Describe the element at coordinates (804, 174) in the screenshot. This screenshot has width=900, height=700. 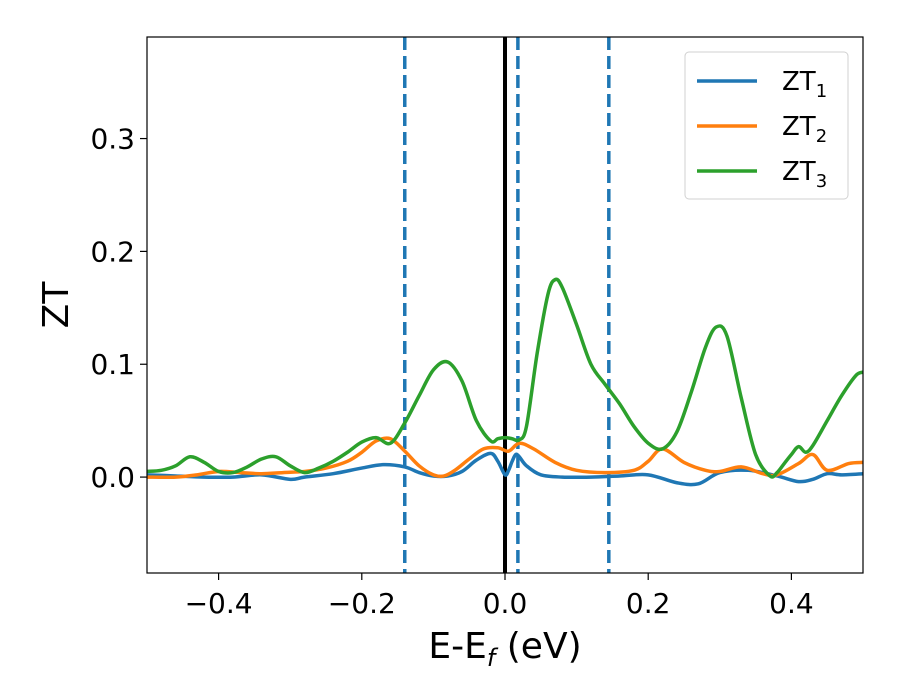
I see `legend-label-zt3: ZT3` at that location.